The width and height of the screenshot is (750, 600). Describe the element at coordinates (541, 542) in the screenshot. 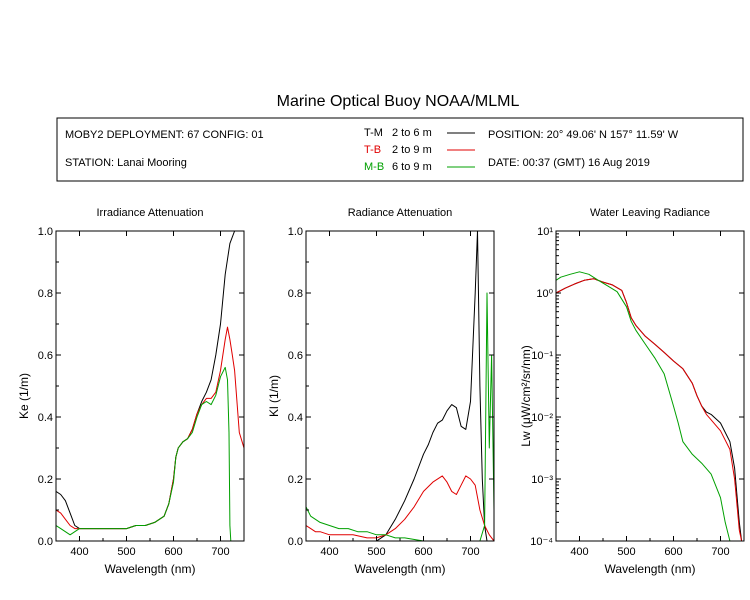

I see `y-tick-label: 10⁻⁴` at that location.